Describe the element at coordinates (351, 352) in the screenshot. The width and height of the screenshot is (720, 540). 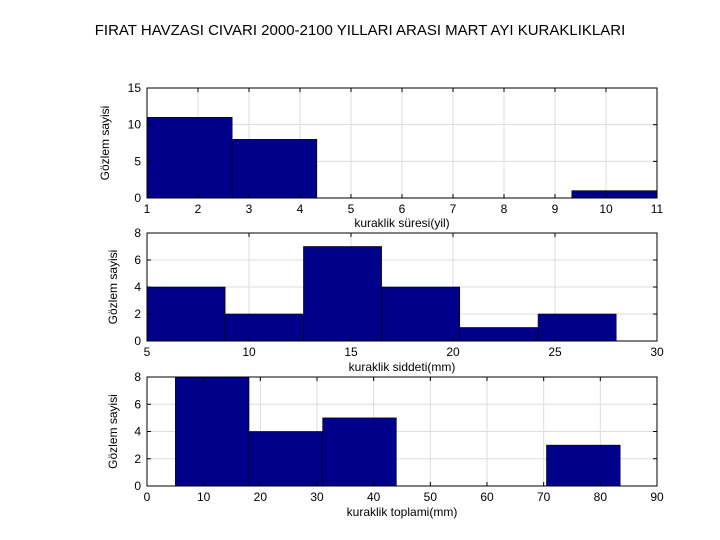
I see `x-tick-label: 15` at that location.